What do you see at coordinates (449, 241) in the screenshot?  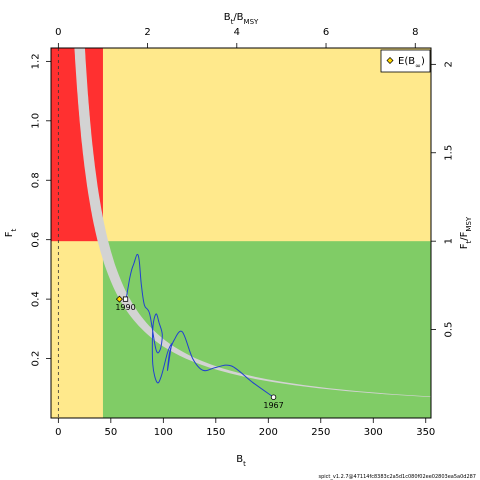 I see `right-tick-label: 1` at bounding box center [449, 241].